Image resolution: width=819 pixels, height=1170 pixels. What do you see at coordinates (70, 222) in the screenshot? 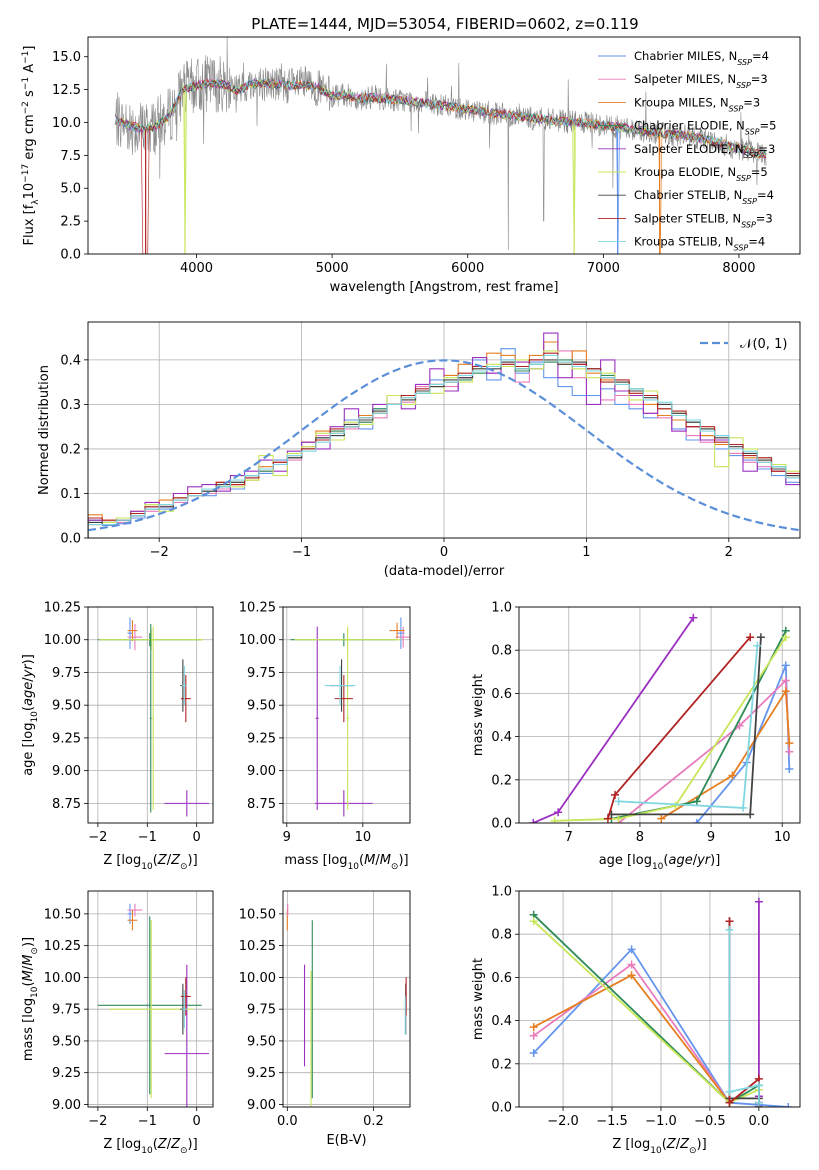
I see `y-tick-label: 2.5` at bounding box center [70, 222].